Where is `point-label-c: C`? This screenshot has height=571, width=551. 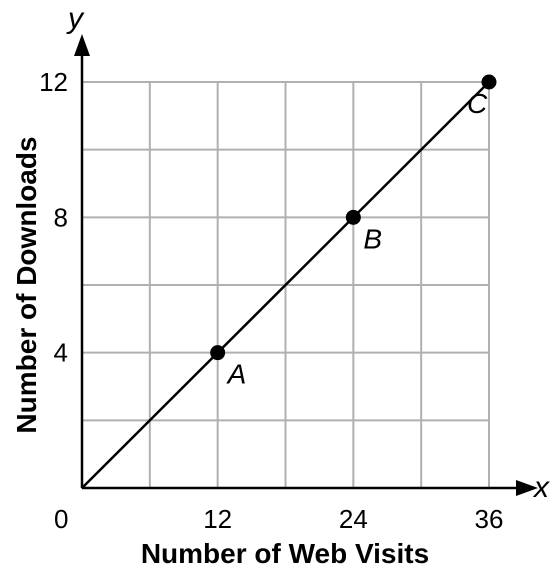 point-label-c: C is located at coordinates (477, 103).